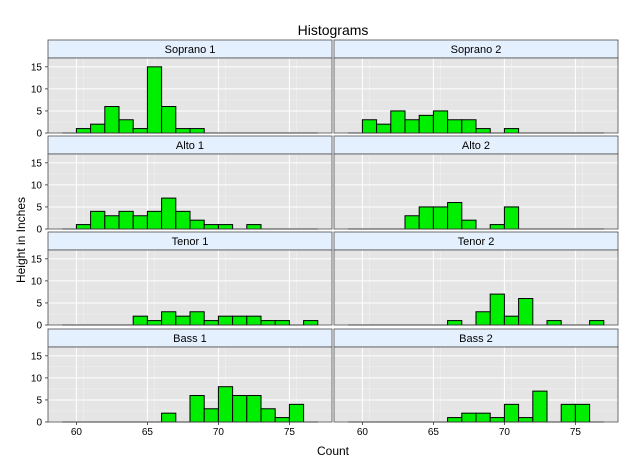 The height and width of the screenshot is (473, 638). What do you see at coordinates (190, 339) in the screenshot?
I see `facet-strip-label: Bass 1` at bounding box center [190, 339].